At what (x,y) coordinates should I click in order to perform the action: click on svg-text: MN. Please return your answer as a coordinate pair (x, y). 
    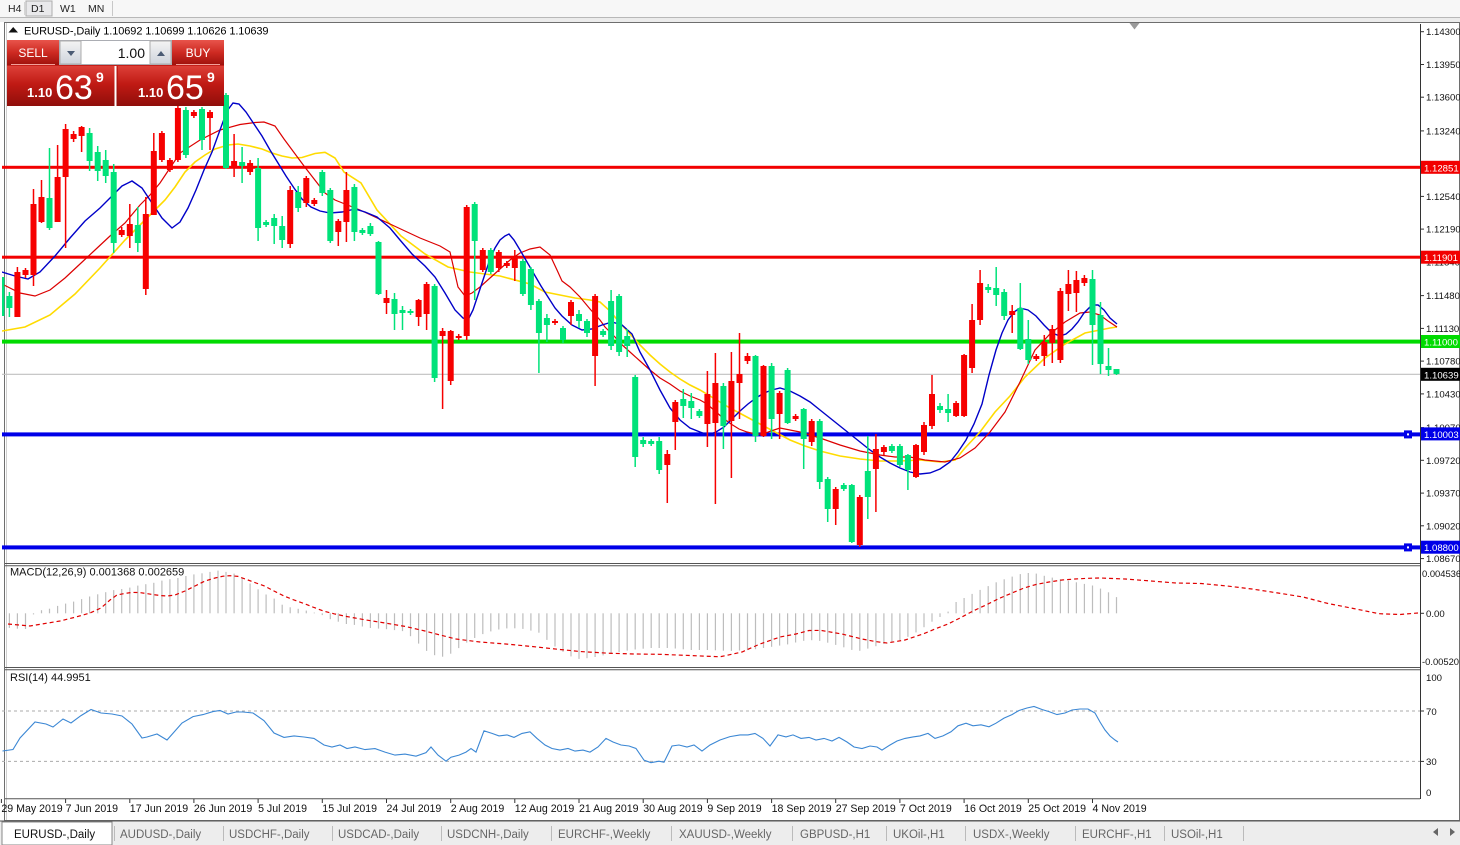
    Looking at the image, I should click on (96, 9).